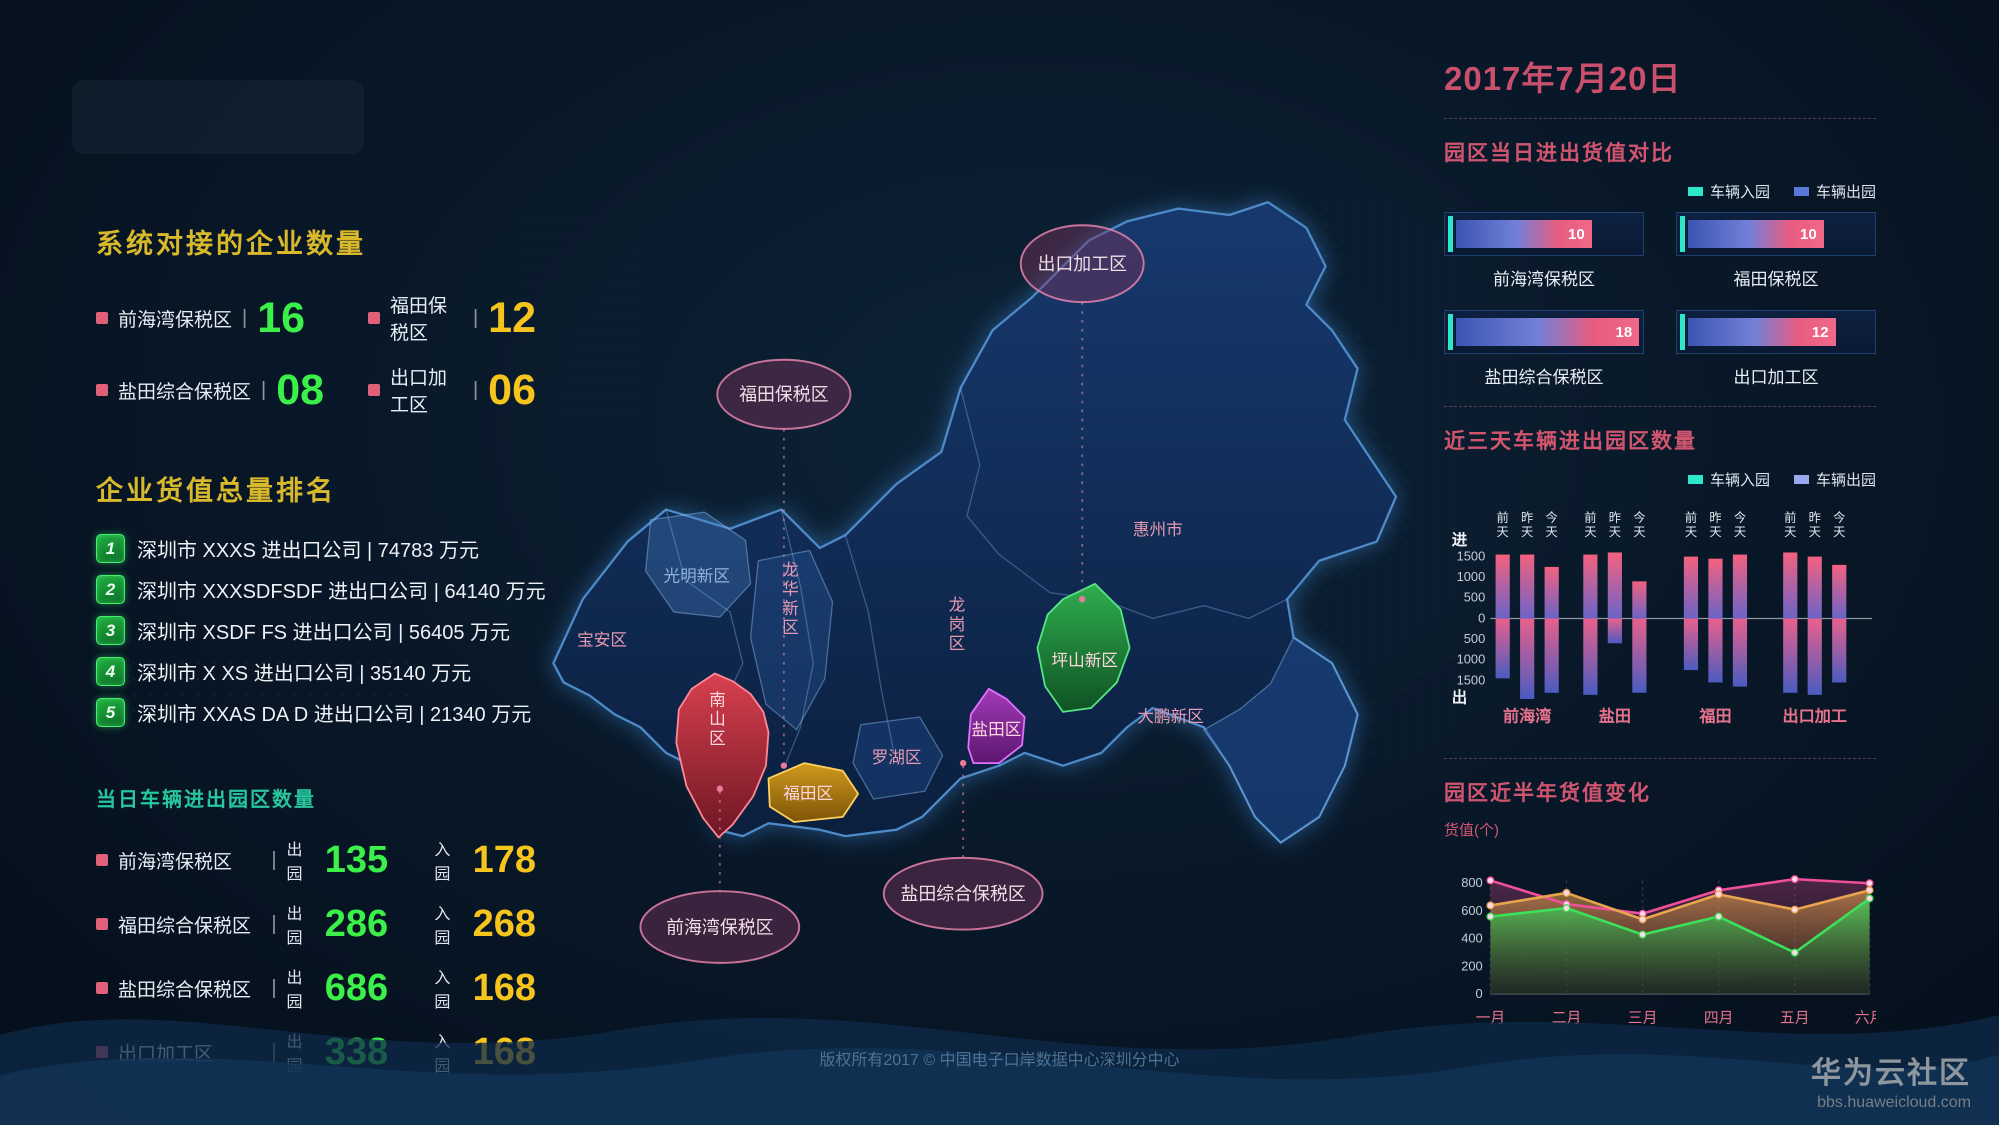  I want to click on vehicle-row: 前海湾保税区 | 出园 135 入园 178, so click(316, 860).